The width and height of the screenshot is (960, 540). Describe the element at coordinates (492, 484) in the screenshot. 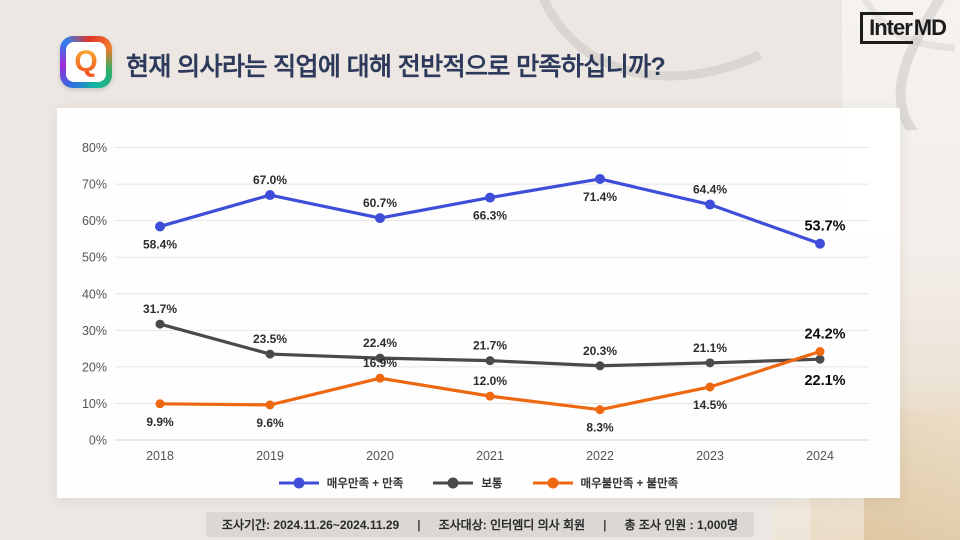

I see `legend-label: 보통` at that location.